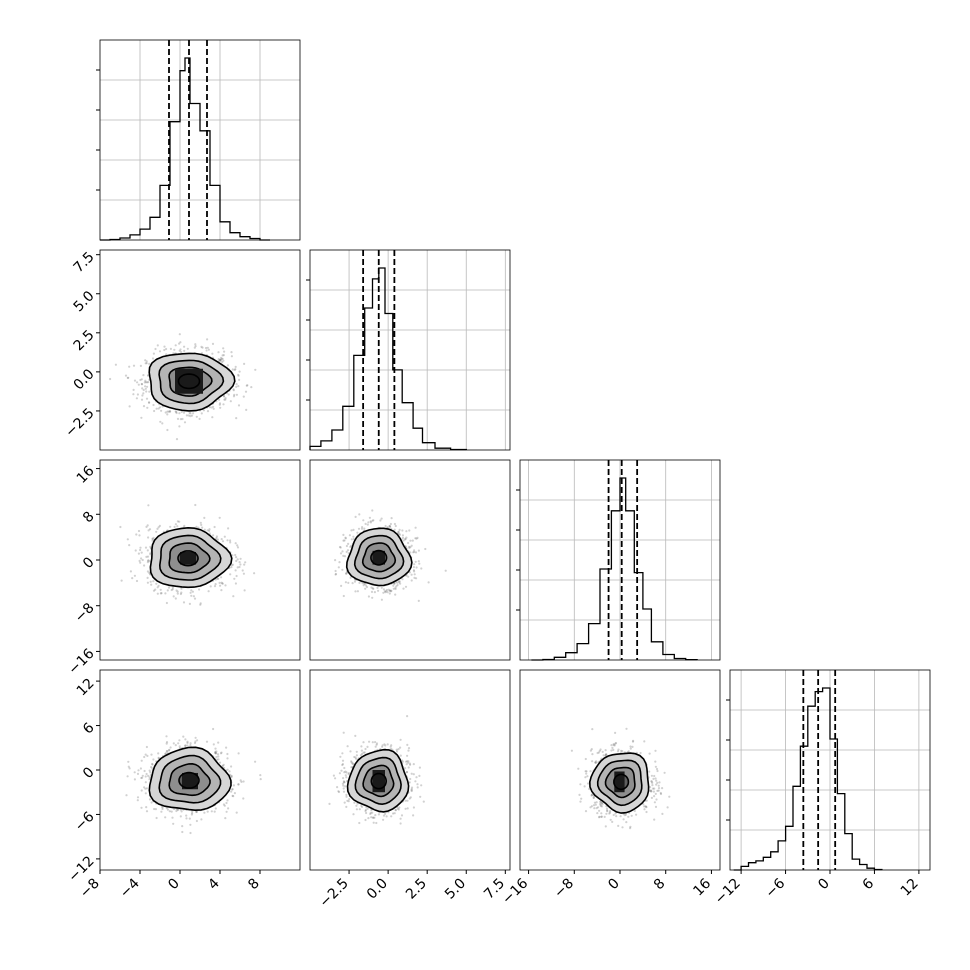 Image resolution: width=970 pixels, height=970 pixels. I want to click on x-tick-label: 4, so click(214, 884).